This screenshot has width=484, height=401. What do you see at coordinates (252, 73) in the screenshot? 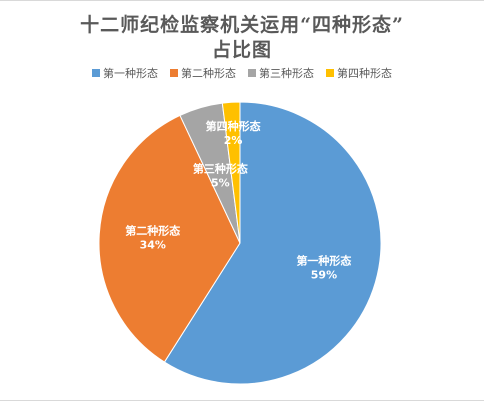
I see `legend-swatch-third-form` at bounding box center [252, 73].